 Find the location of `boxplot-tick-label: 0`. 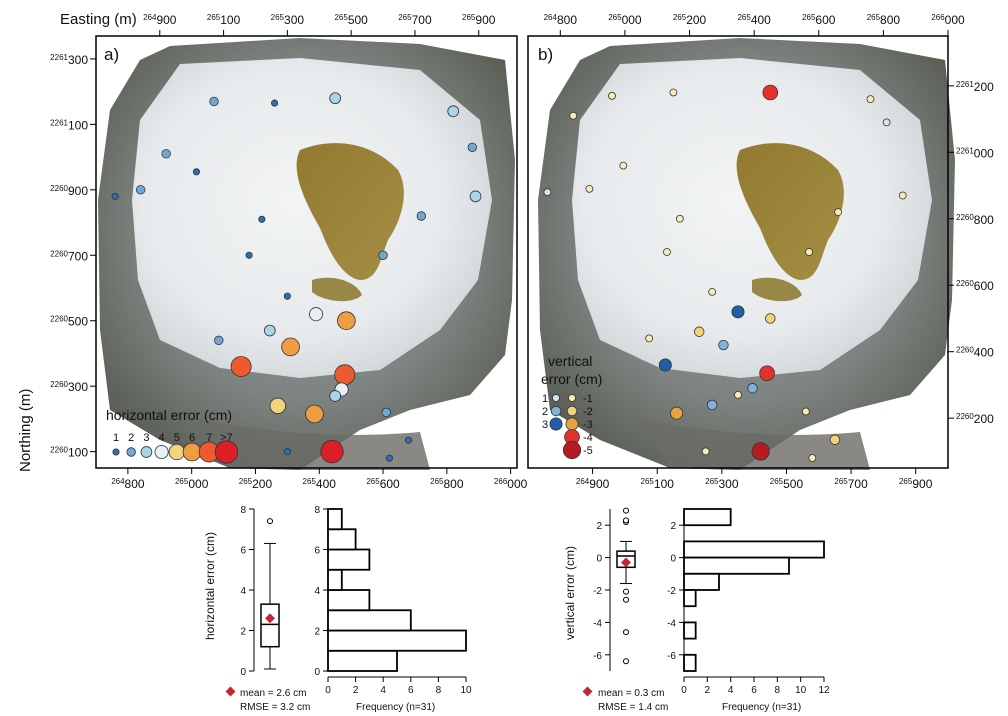

boxplot-tick-label: 0 is located at coordinates (243, 672).